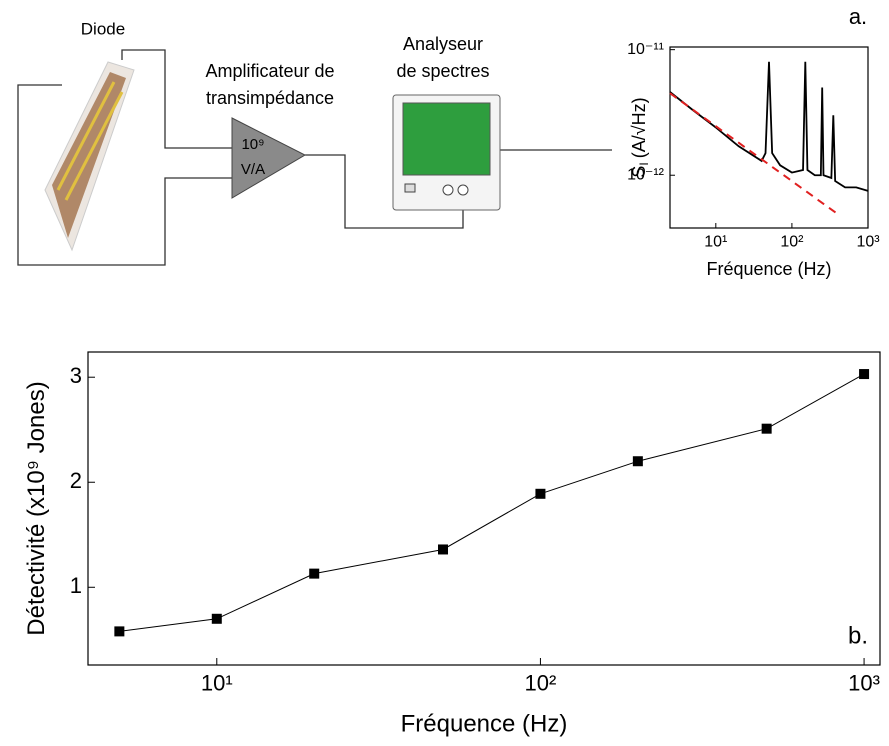 Image resolution: width=889 pixels, height=746 pixels. What do you see at coordinates (446, 139) in the screenshot?
I see `analyzer-screen` at bounding box center [446, 139].